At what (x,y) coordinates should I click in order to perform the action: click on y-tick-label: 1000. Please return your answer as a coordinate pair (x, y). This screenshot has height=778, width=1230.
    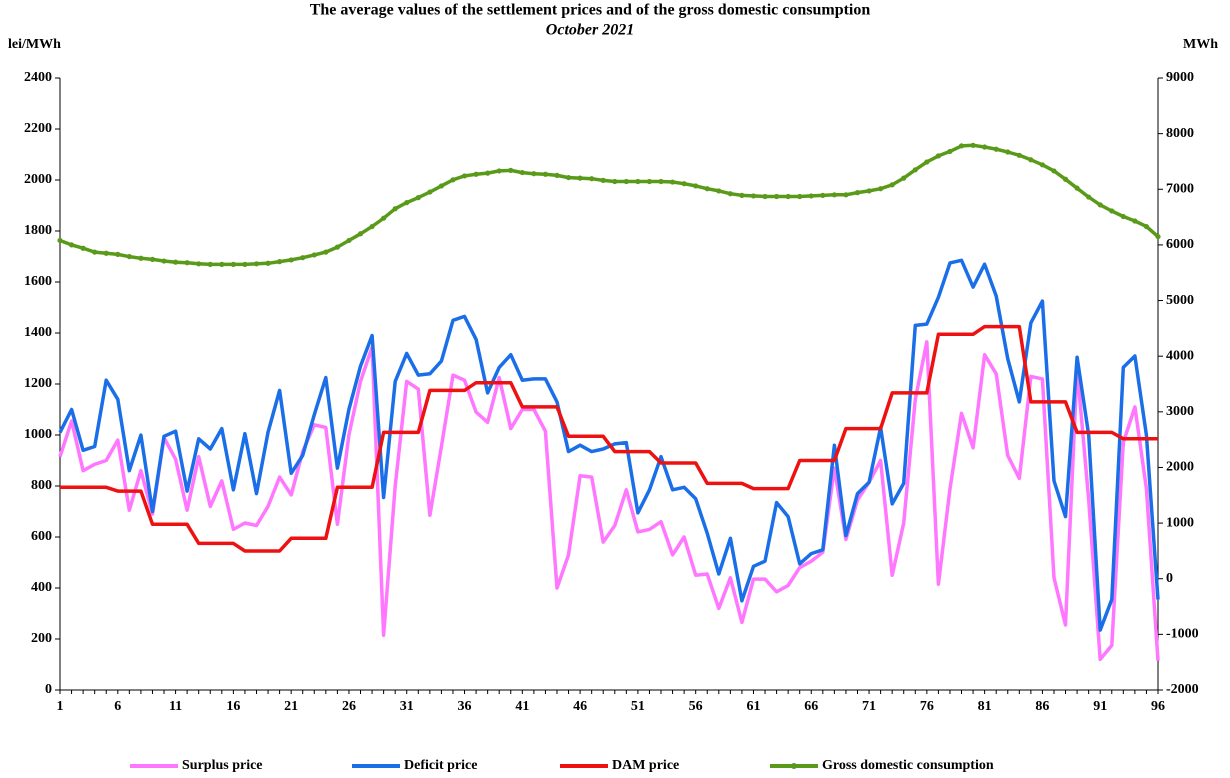
    Looking at the image, I should click on (38, 434).